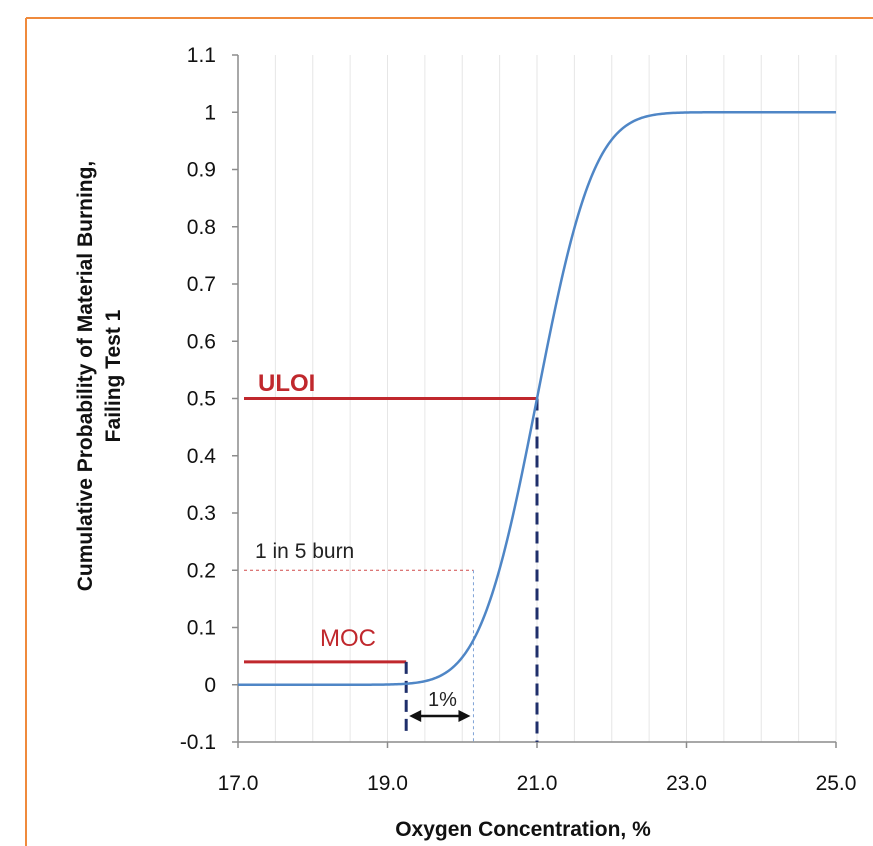 This screenshot has width=873, height=846. What do you see at coordinates (201, 170) in the screenshot?
I see `y-tick-label: 0.9` at bounding box center [201, 170].